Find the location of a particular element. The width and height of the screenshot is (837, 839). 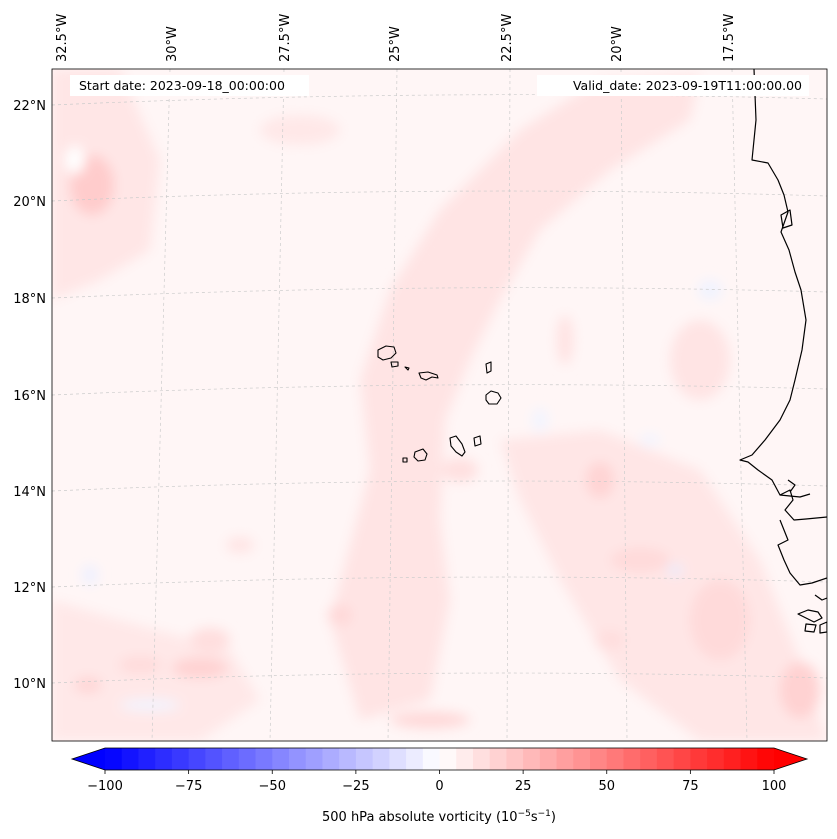

colorbar-tick-label: −50 is located at coordinates (272, 786).